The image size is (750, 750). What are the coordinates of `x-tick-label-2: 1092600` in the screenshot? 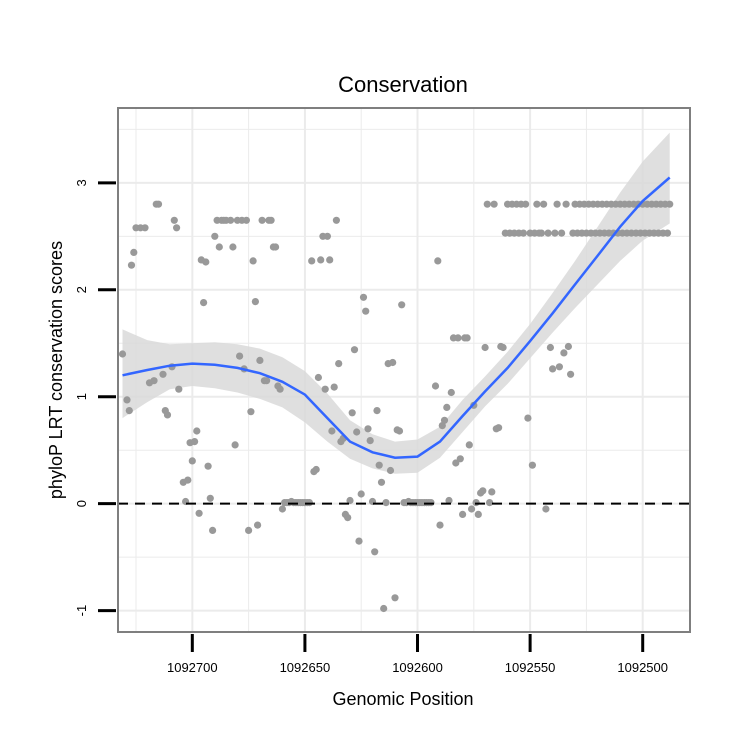 It's located at (417, 667).